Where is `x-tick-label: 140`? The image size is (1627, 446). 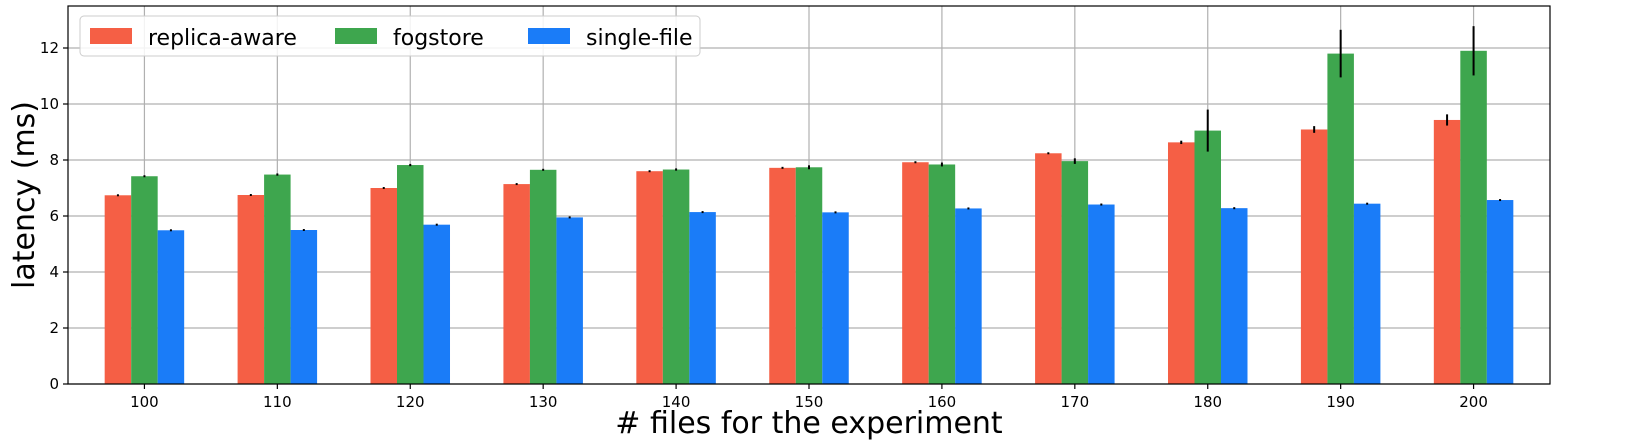 x-tick-label: 140 is located at coordinates (676, 402).